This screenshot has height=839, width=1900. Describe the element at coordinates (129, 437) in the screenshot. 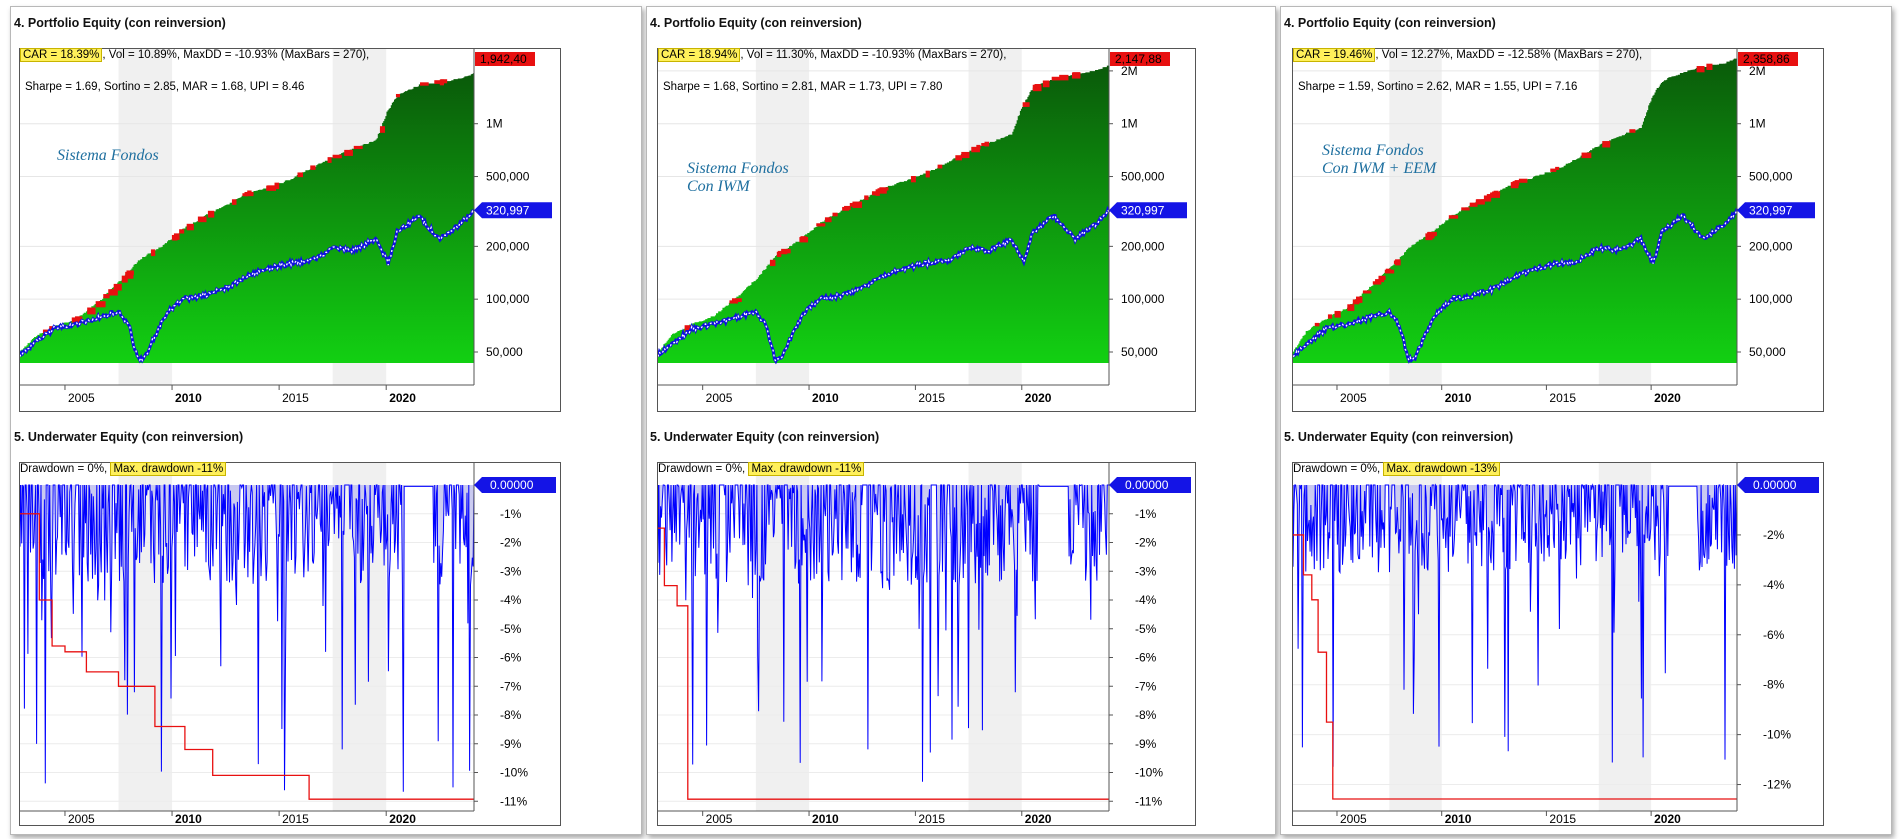

I see `underwater-chart-title: 5. Underwater Equity (con reinversion)` at that location.